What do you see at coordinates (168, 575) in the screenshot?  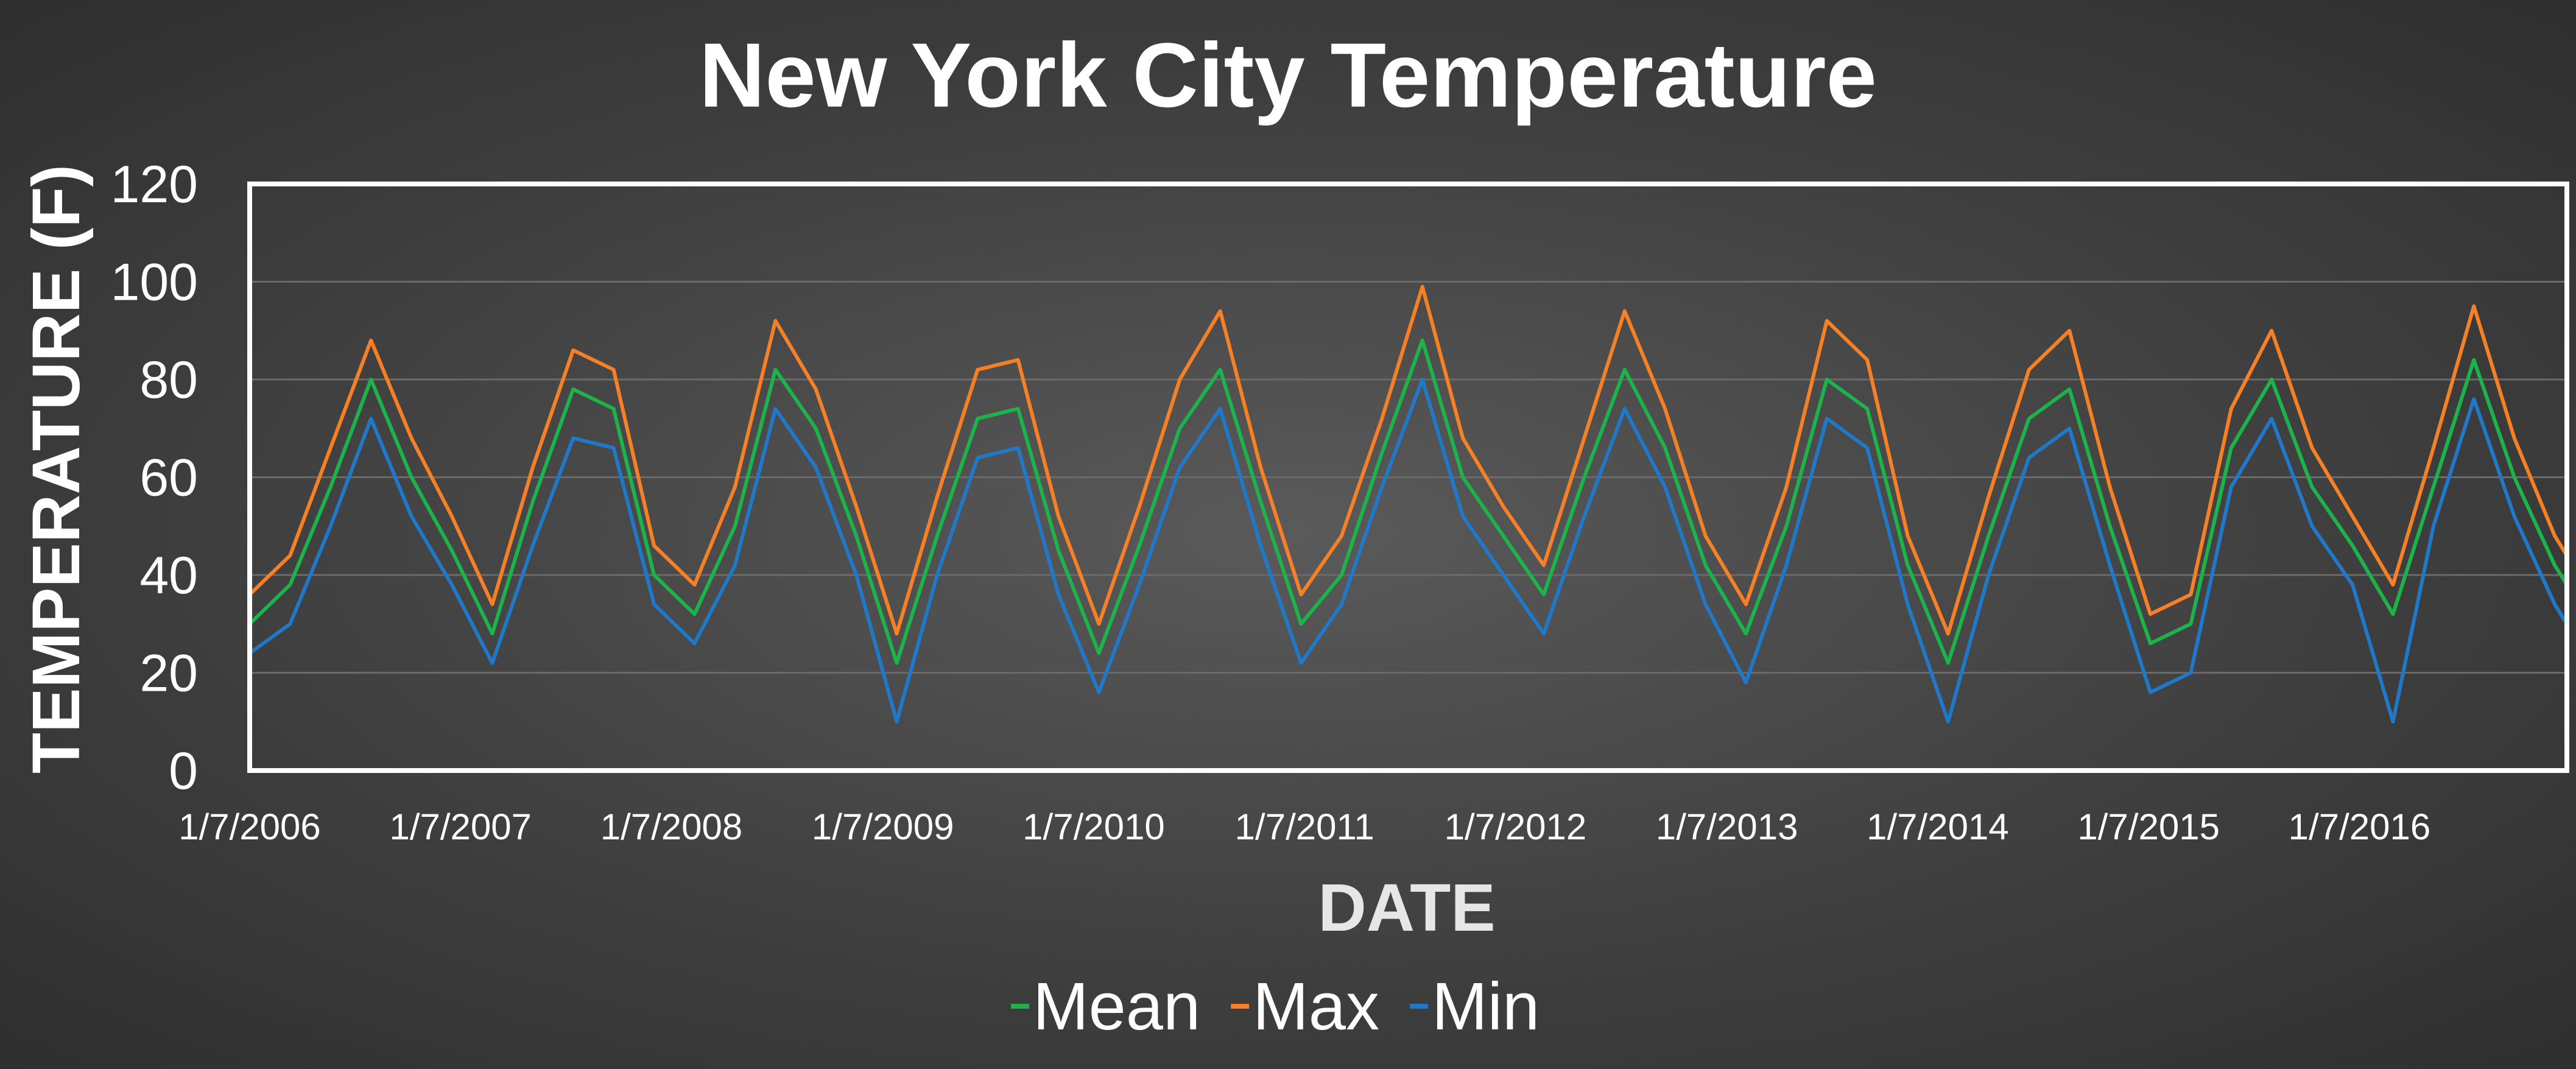 I see `y-tick-label: 40` at bounding box center [168, 575].